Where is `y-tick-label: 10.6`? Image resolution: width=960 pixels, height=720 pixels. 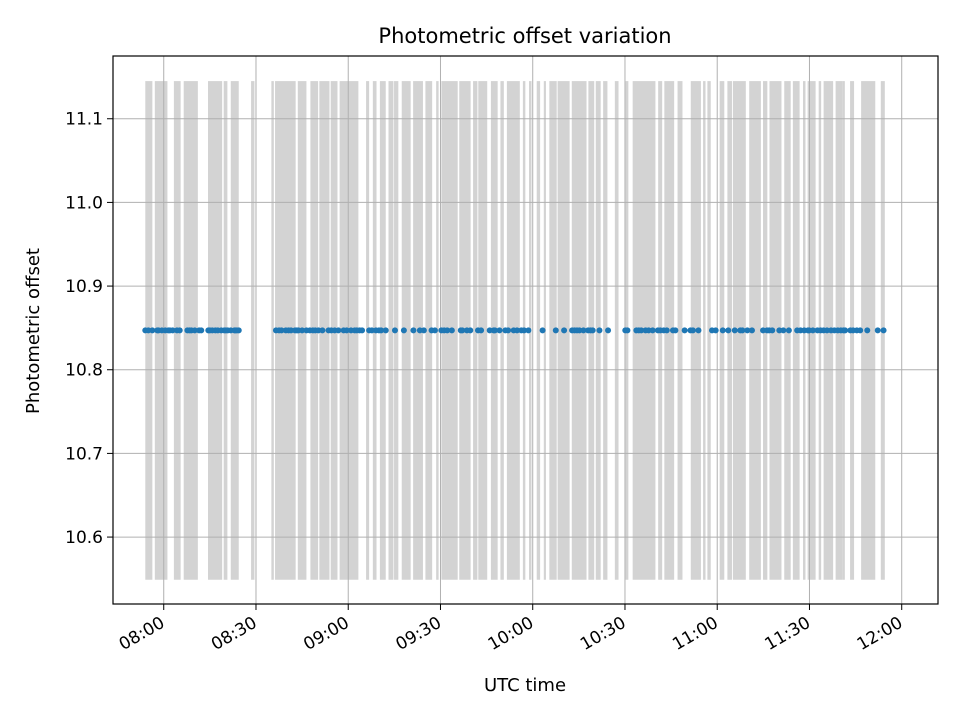
y-tick-label: 10.6 is located at coordinates (84, 538).